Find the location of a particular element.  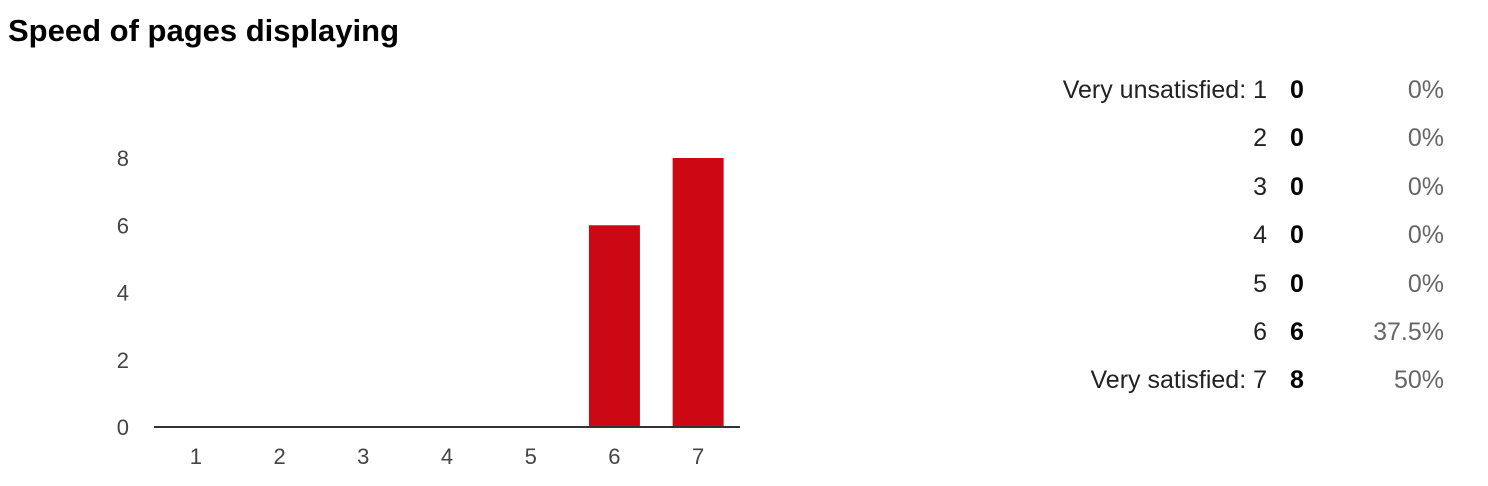

y-tick-label: 4 is located at coordinates (123, 293).